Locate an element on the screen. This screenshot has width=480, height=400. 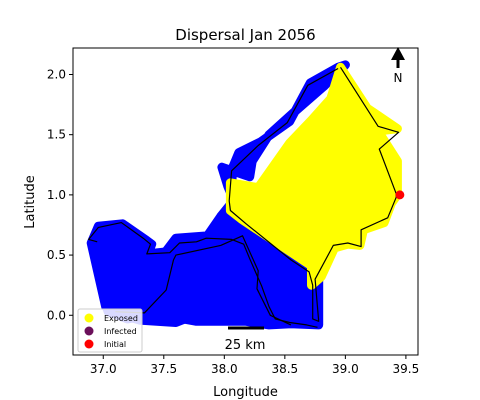
point-layer is located at coordinates (400, 195).